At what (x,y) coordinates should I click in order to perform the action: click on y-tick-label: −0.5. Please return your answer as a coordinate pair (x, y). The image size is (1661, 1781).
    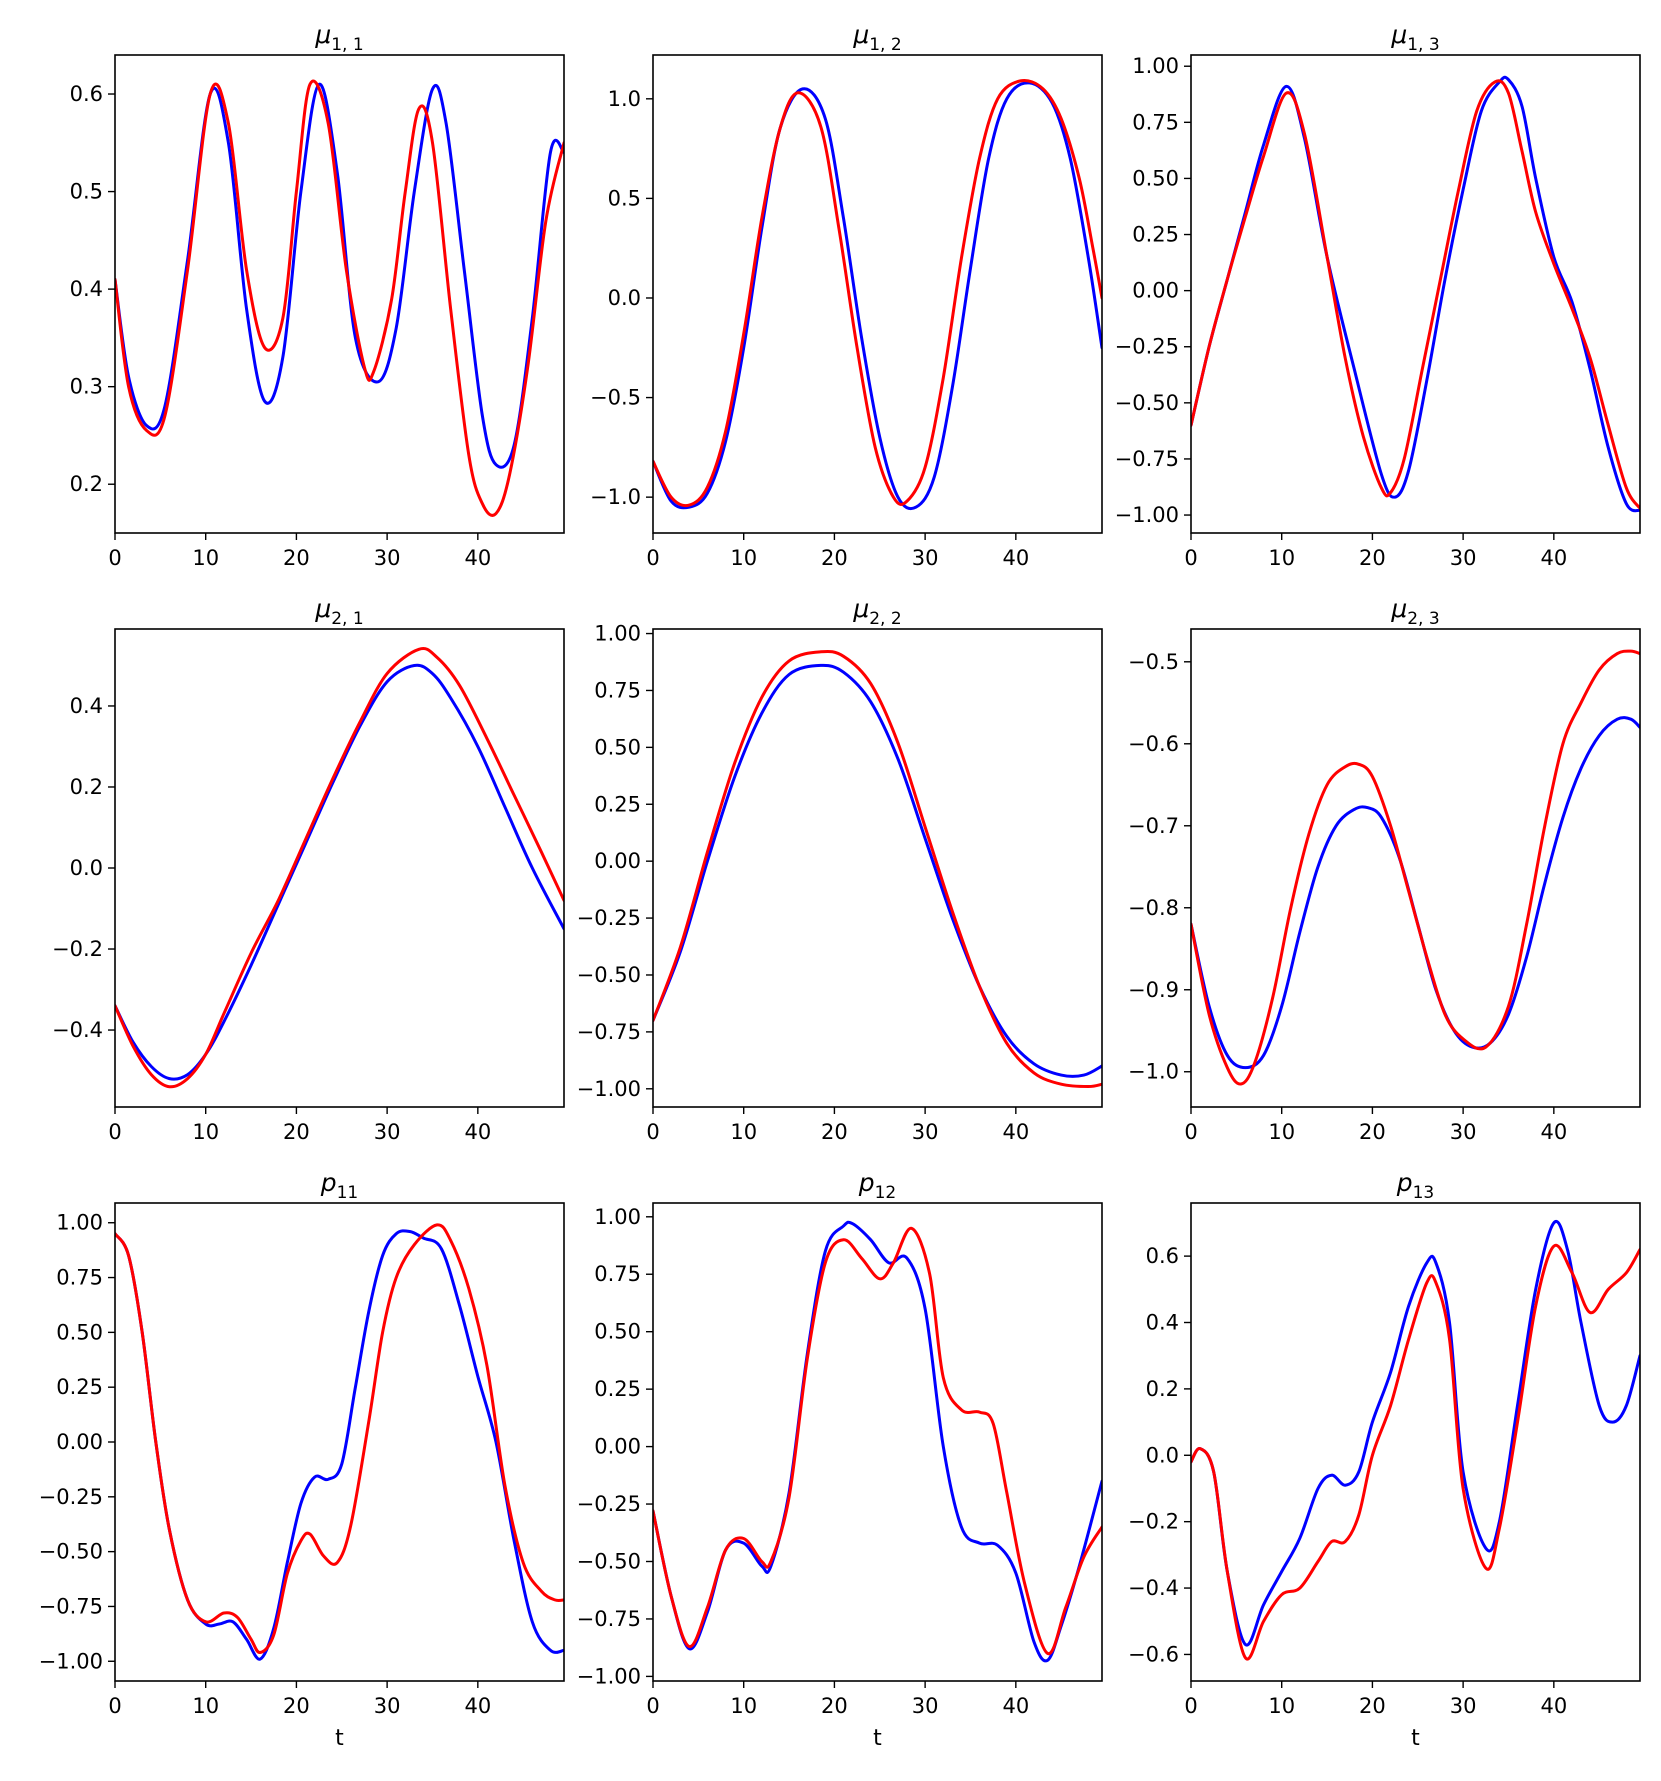
    Looking at the image, I should click on (615, 398).